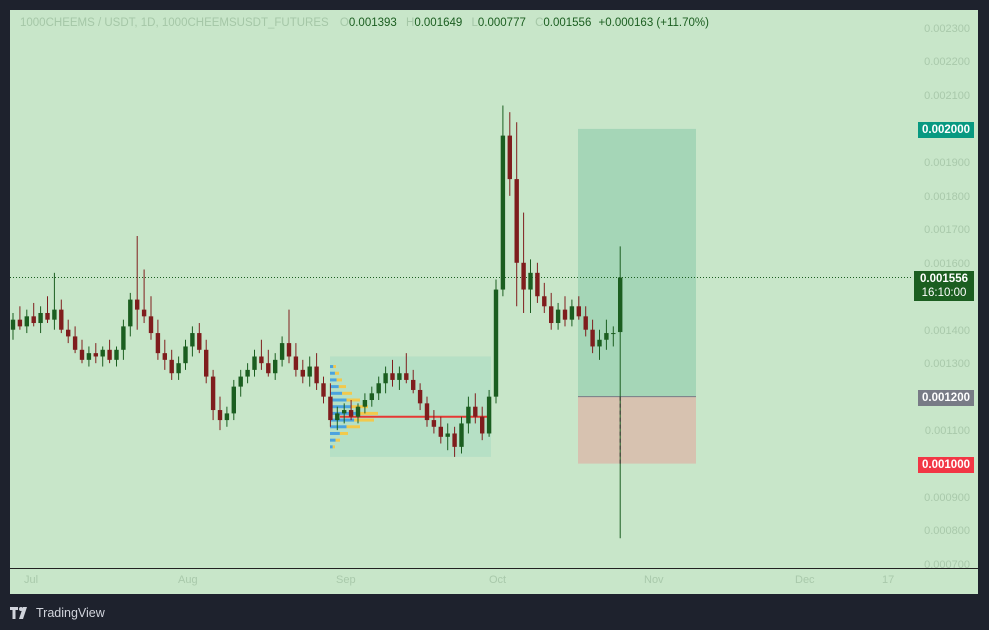  I want to click on time-tick: Sep, so click(346, 580).